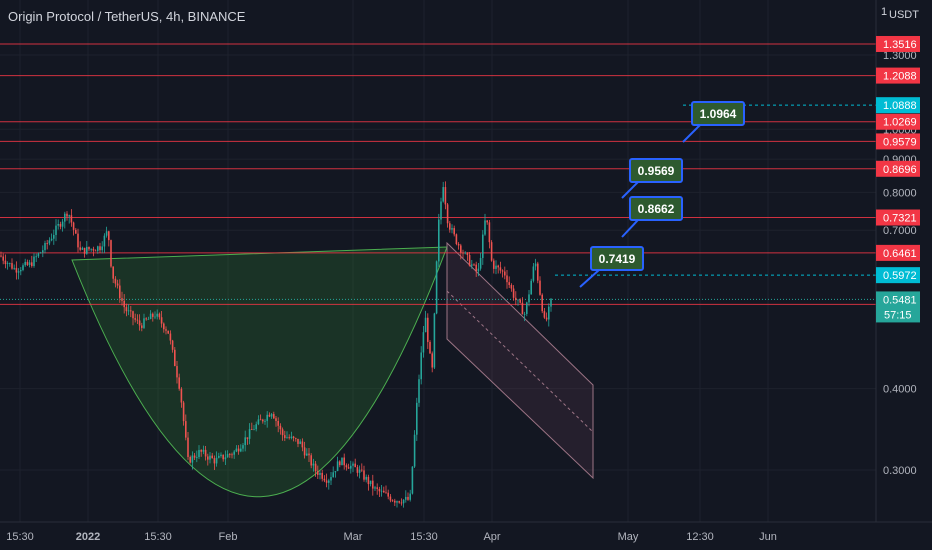  I want to click on price-tag-label: 0.6461, so click(900, 254).